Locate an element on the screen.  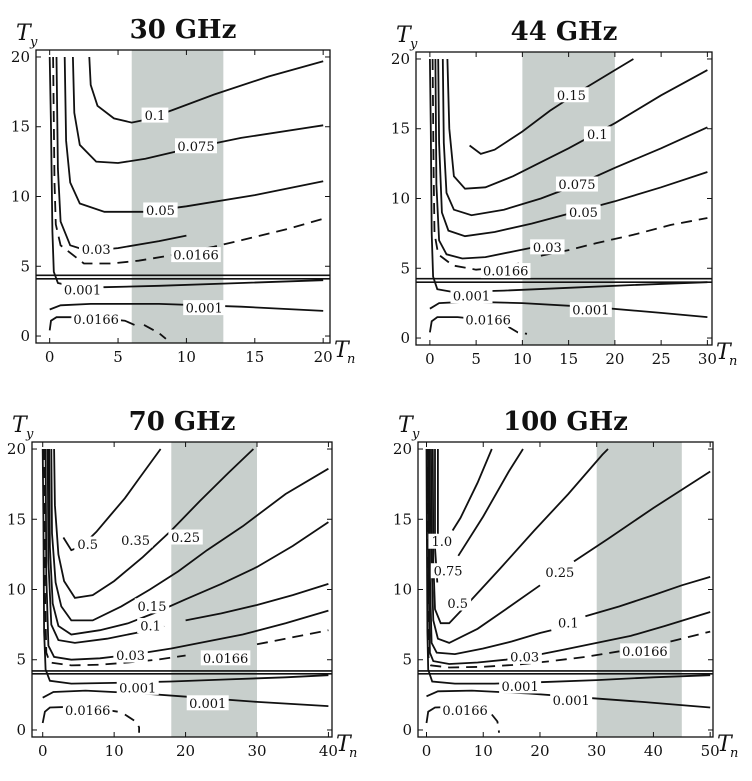
panel-title: 100 GHz is located at coordinates (565, 422).